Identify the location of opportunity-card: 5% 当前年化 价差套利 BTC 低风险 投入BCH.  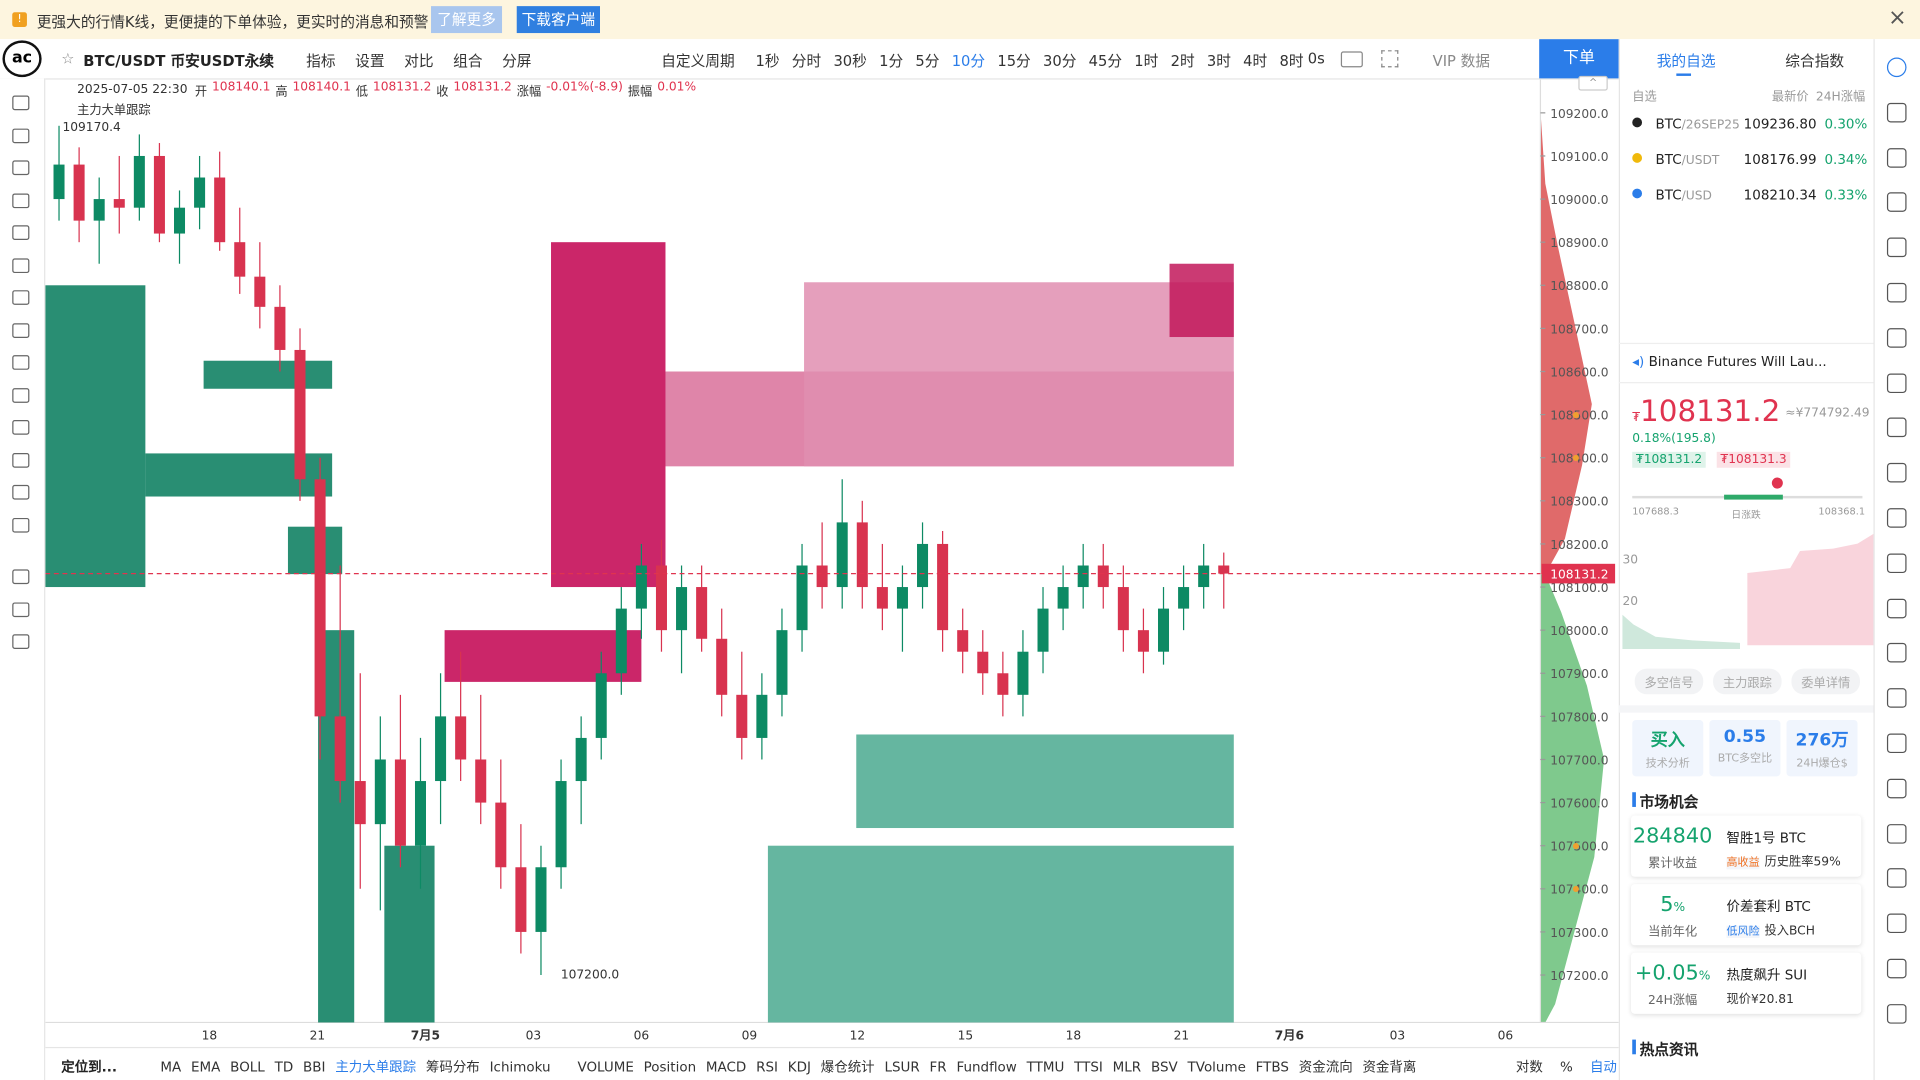
(1746, 915).